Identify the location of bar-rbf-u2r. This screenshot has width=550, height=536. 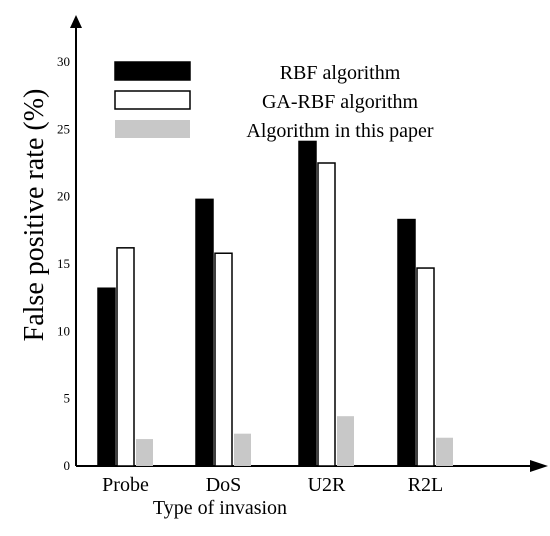
(307, 303).